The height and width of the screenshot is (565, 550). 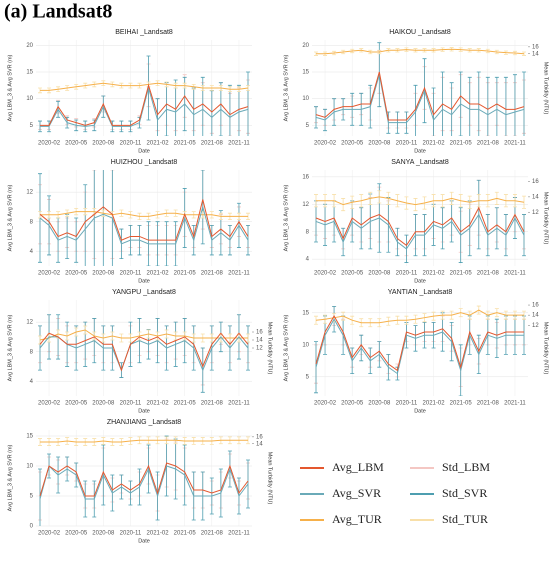 I want to click on legend-label: Avg_TUR, so click(x=357, y=519).